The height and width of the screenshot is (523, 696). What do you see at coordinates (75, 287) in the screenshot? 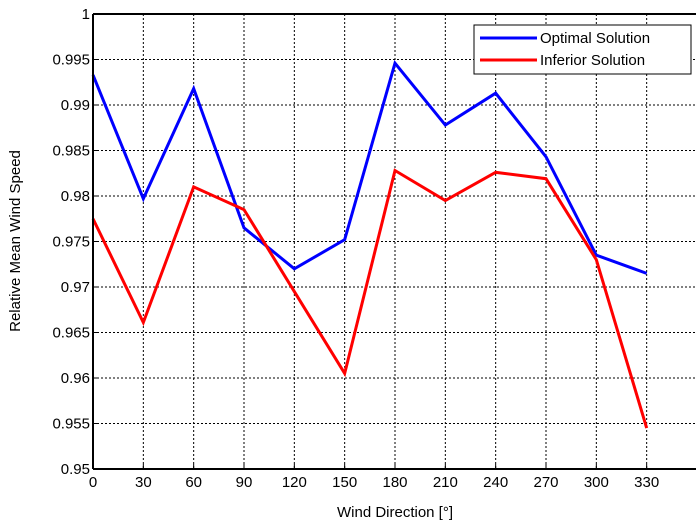
I see `y-tick-label: 0.97` at bounding box center [75, 287].